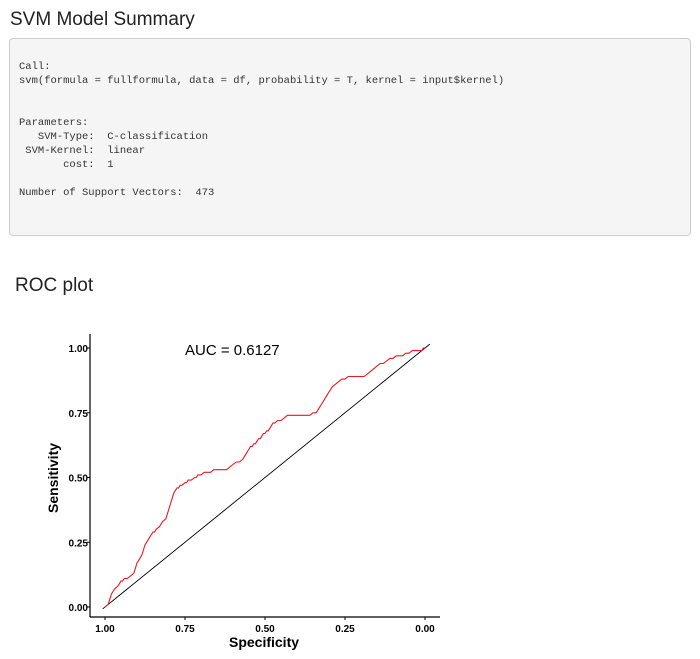 Image resolution: width=700 pixels, height=659 pixels. What do you see at coordinates (35, 67) in the screenshot?
I see `summary-call-label: Call:` at bounding box center [35, 67].